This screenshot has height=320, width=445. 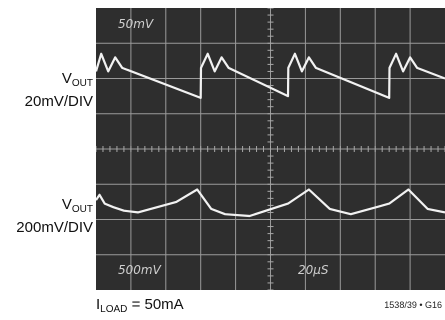 I want to click on scope-readout-bottom-mid: 20μS, so click(x=313, y=270).